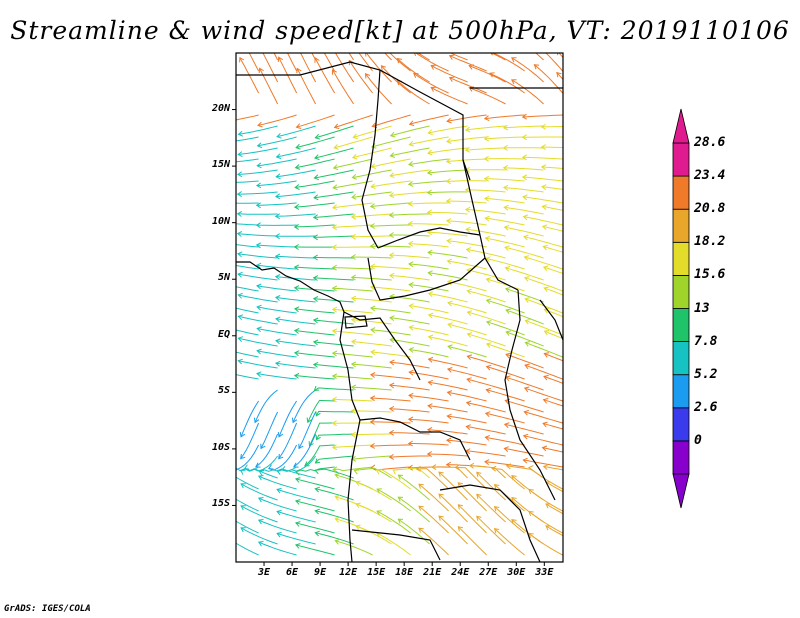 The image size is (800, 618). What do you see at coordinates (706, 407) in the screenshot?
I see `colorbar-label: 2.6` at bounding box center [706, 407].